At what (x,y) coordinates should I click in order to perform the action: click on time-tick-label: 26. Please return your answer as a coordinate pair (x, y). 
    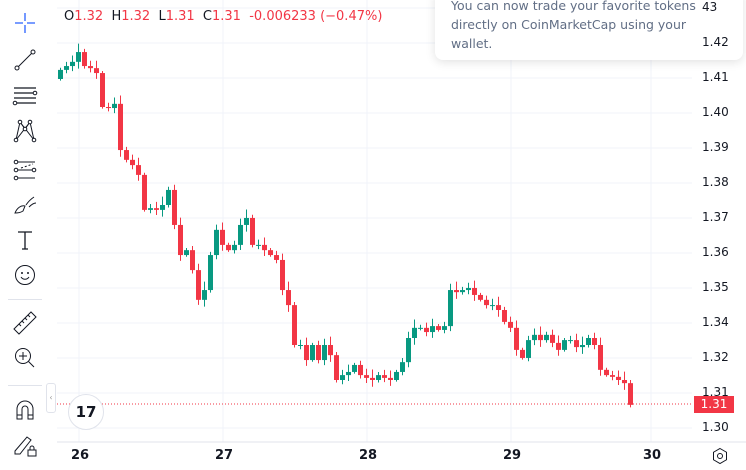
    Looking at the image, I should click on (80, 455).